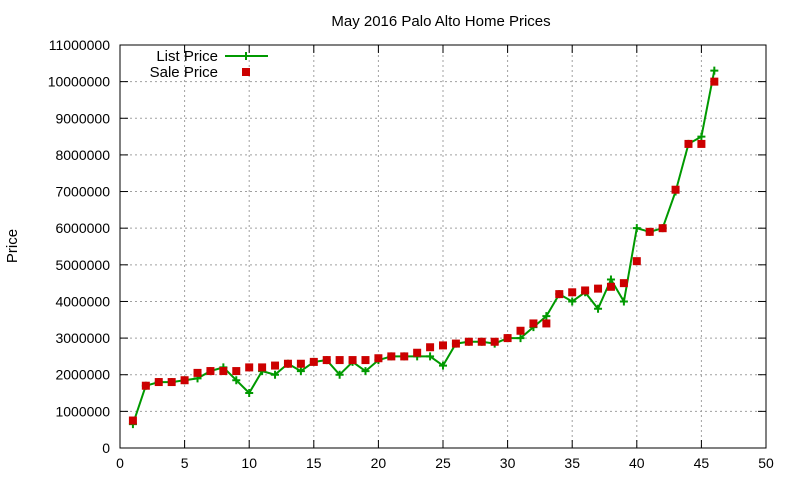 The width and height of the screenshot is (800, 480). What do you see at coordinates (249, 463) in the screenshot?
I see `x-tick-label: 10` at bounding box center [249, 463].